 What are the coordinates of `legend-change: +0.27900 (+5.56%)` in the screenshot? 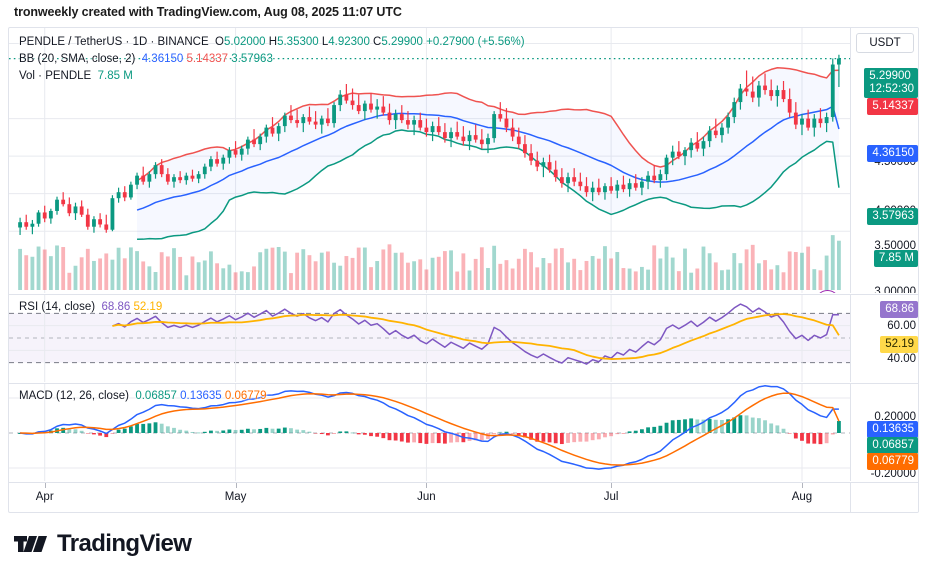 It's located at (475, 42).